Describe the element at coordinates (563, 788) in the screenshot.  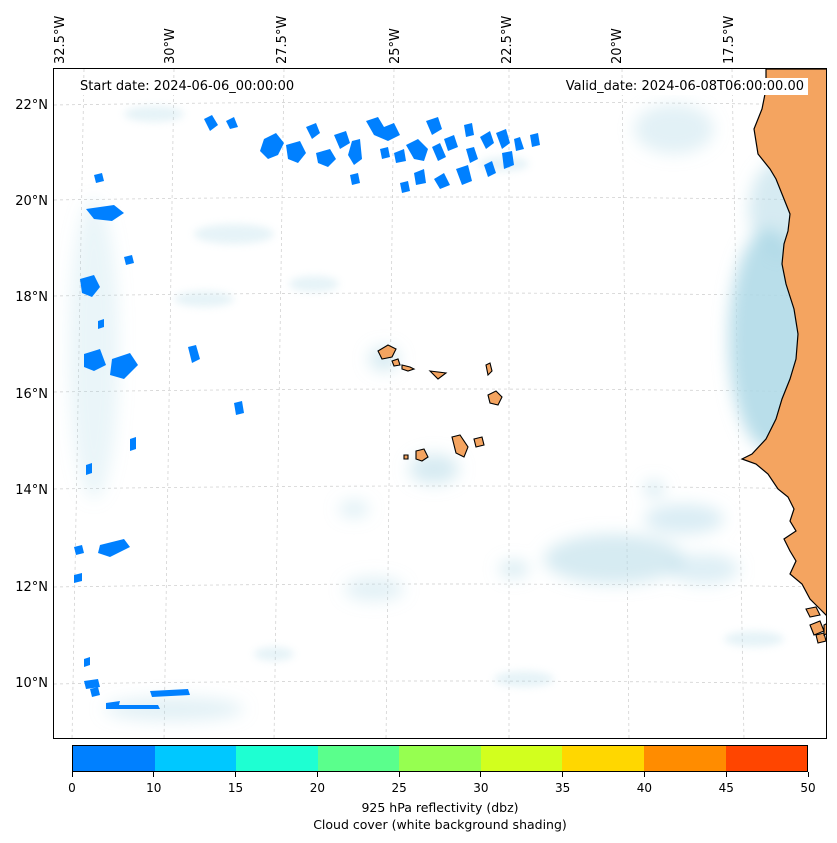
I see `colorbar-tick-label: 35` at that location.